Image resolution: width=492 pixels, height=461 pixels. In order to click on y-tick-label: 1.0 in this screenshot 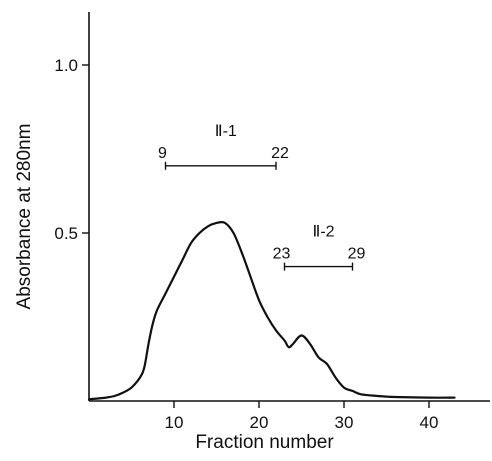, I will do `click(66, 65)`.